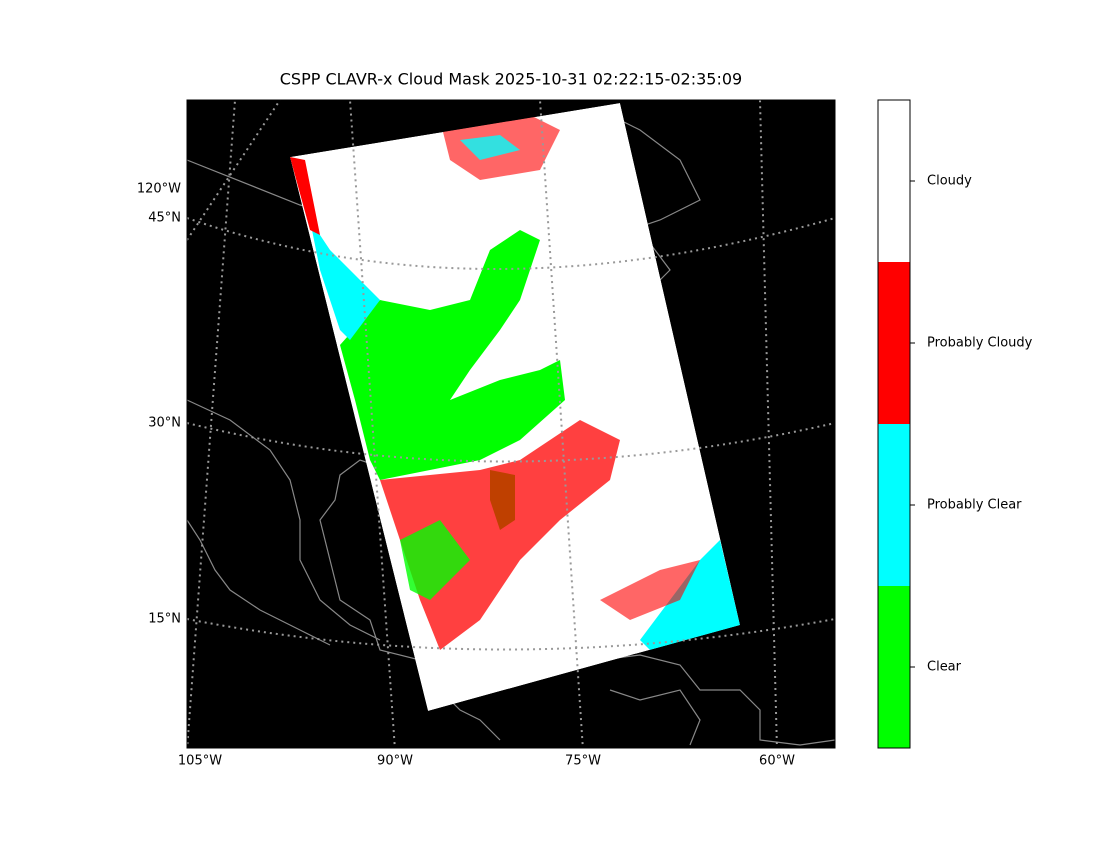 The image size is (1120, 844). Describe the element at coordinates (164, 218) in the screenshot. I see `lat-label: 45°N` at that location.